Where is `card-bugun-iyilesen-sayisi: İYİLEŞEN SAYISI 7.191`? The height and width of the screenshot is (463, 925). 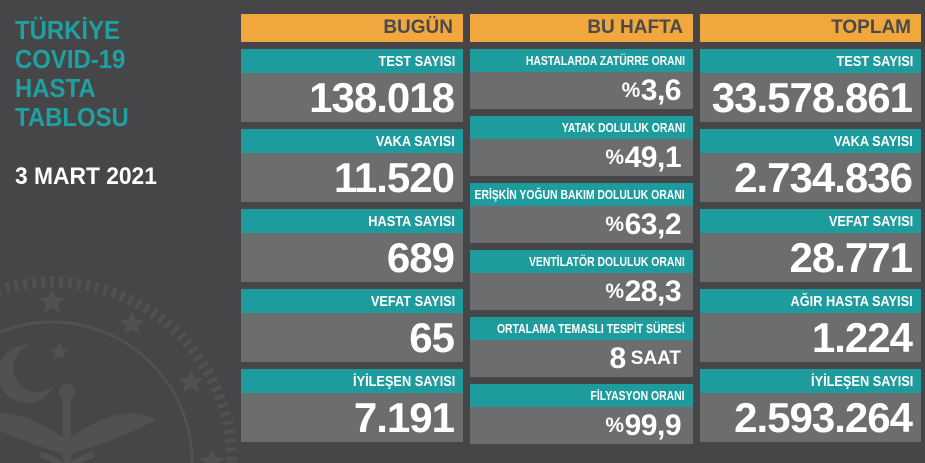 card-bugun-iyilesen-sayisi: İYİLEŞEN SAYISI 7.191 is located at coordinates (352, 405).